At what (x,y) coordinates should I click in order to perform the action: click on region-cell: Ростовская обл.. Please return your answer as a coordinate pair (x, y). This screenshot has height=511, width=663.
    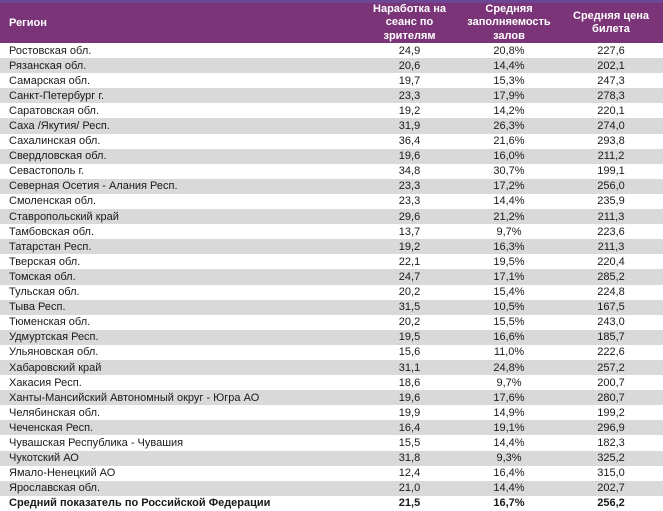
    Looking at the image, I should click on (50, 50).